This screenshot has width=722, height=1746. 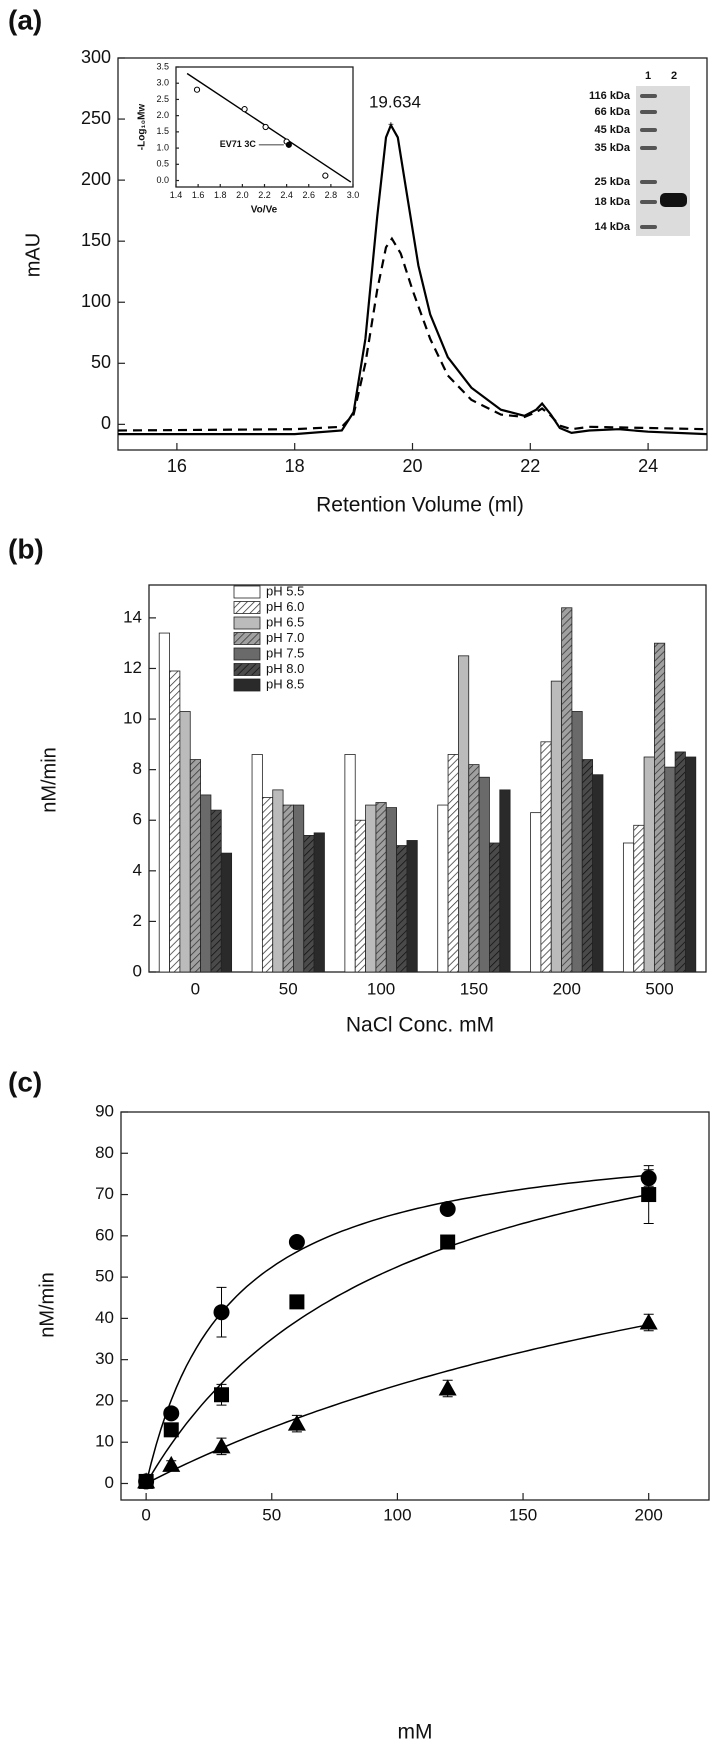 I want to click on y-axis-label: nM/min, so click(x=47, y=1305).